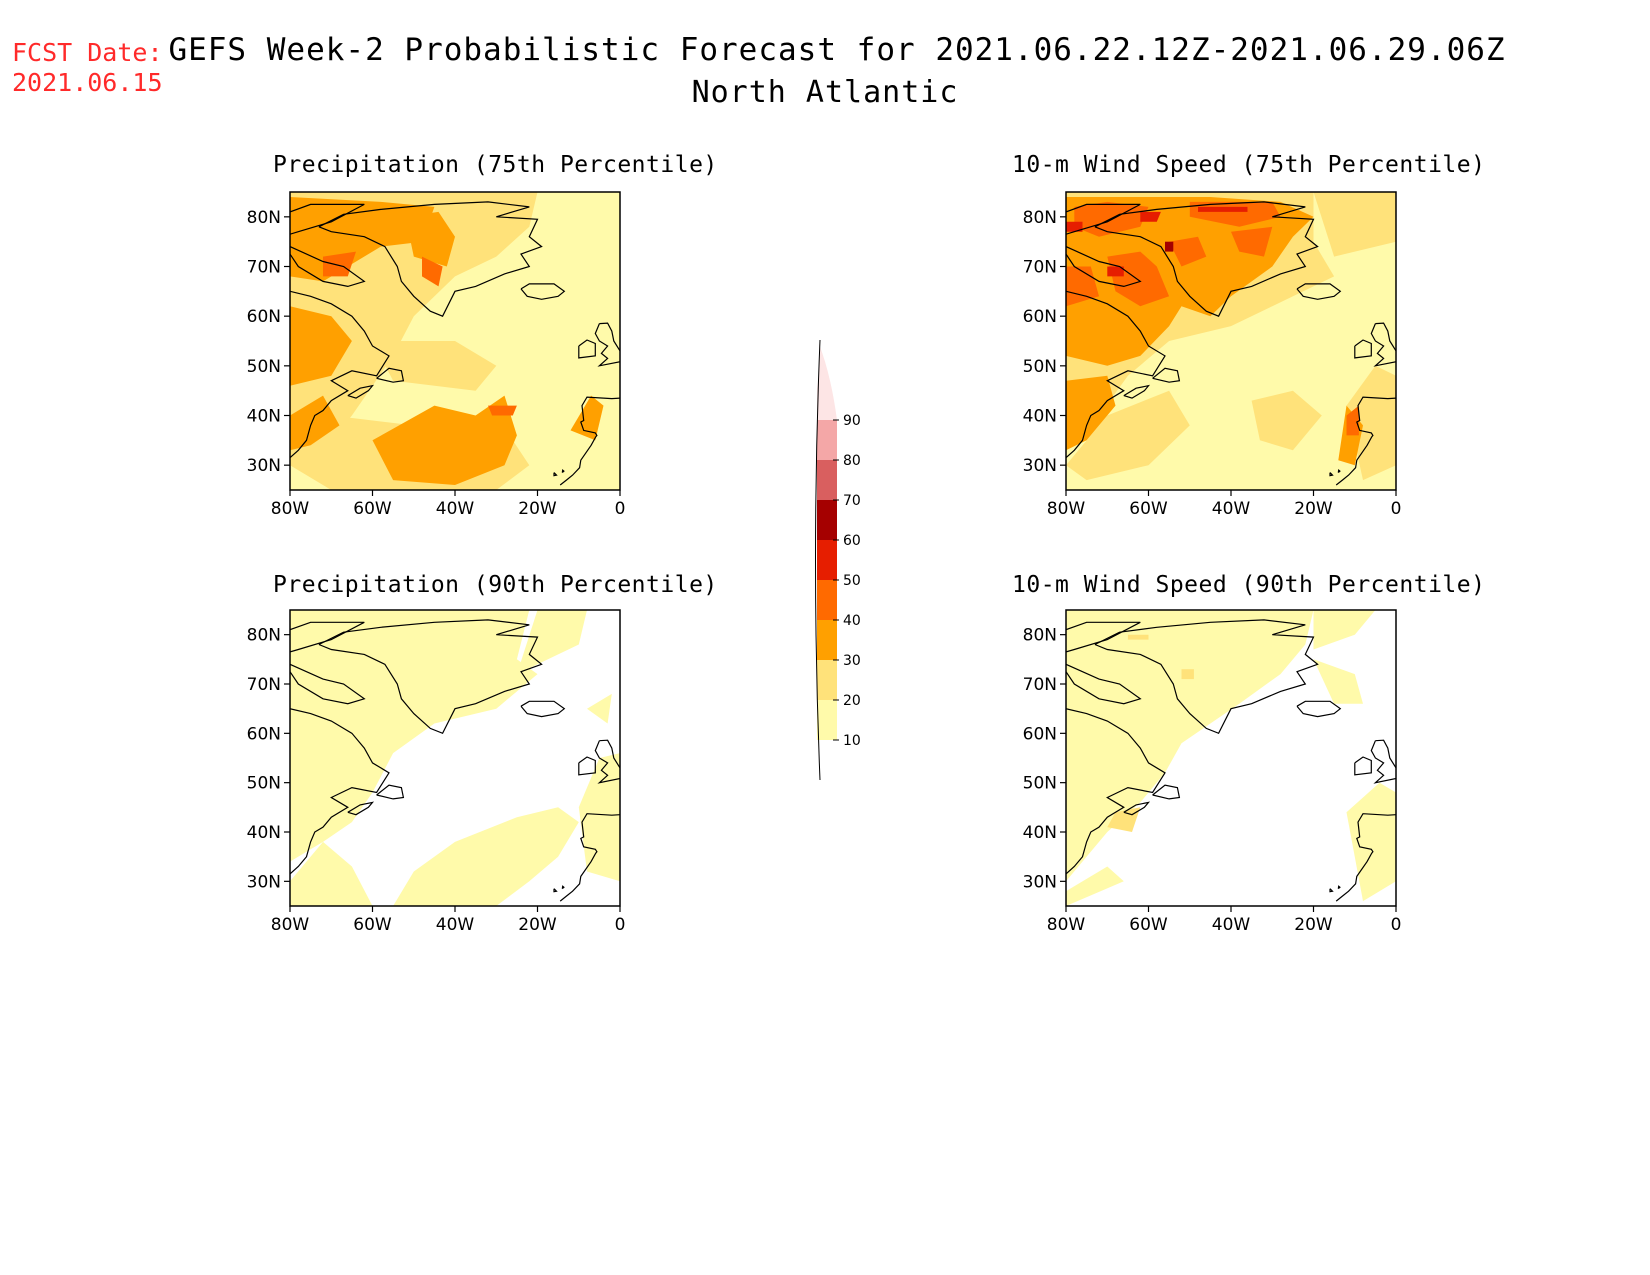 This screenshot has width=1650, height=1275. Describe the element at coordinates (1040, 734) in the screenshot. I see `lat-label: 60N` at that location.